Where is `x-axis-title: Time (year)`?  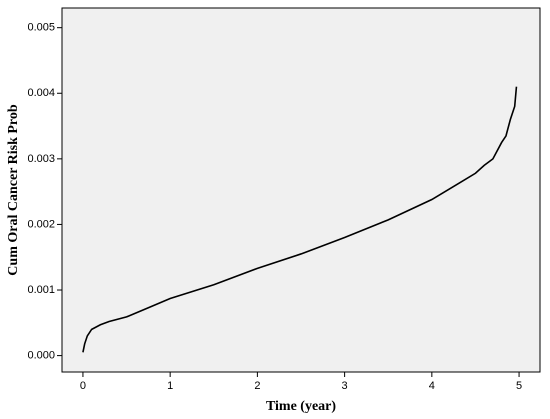 x-axis-title: Time (year) is located at coordinates (301, 406).